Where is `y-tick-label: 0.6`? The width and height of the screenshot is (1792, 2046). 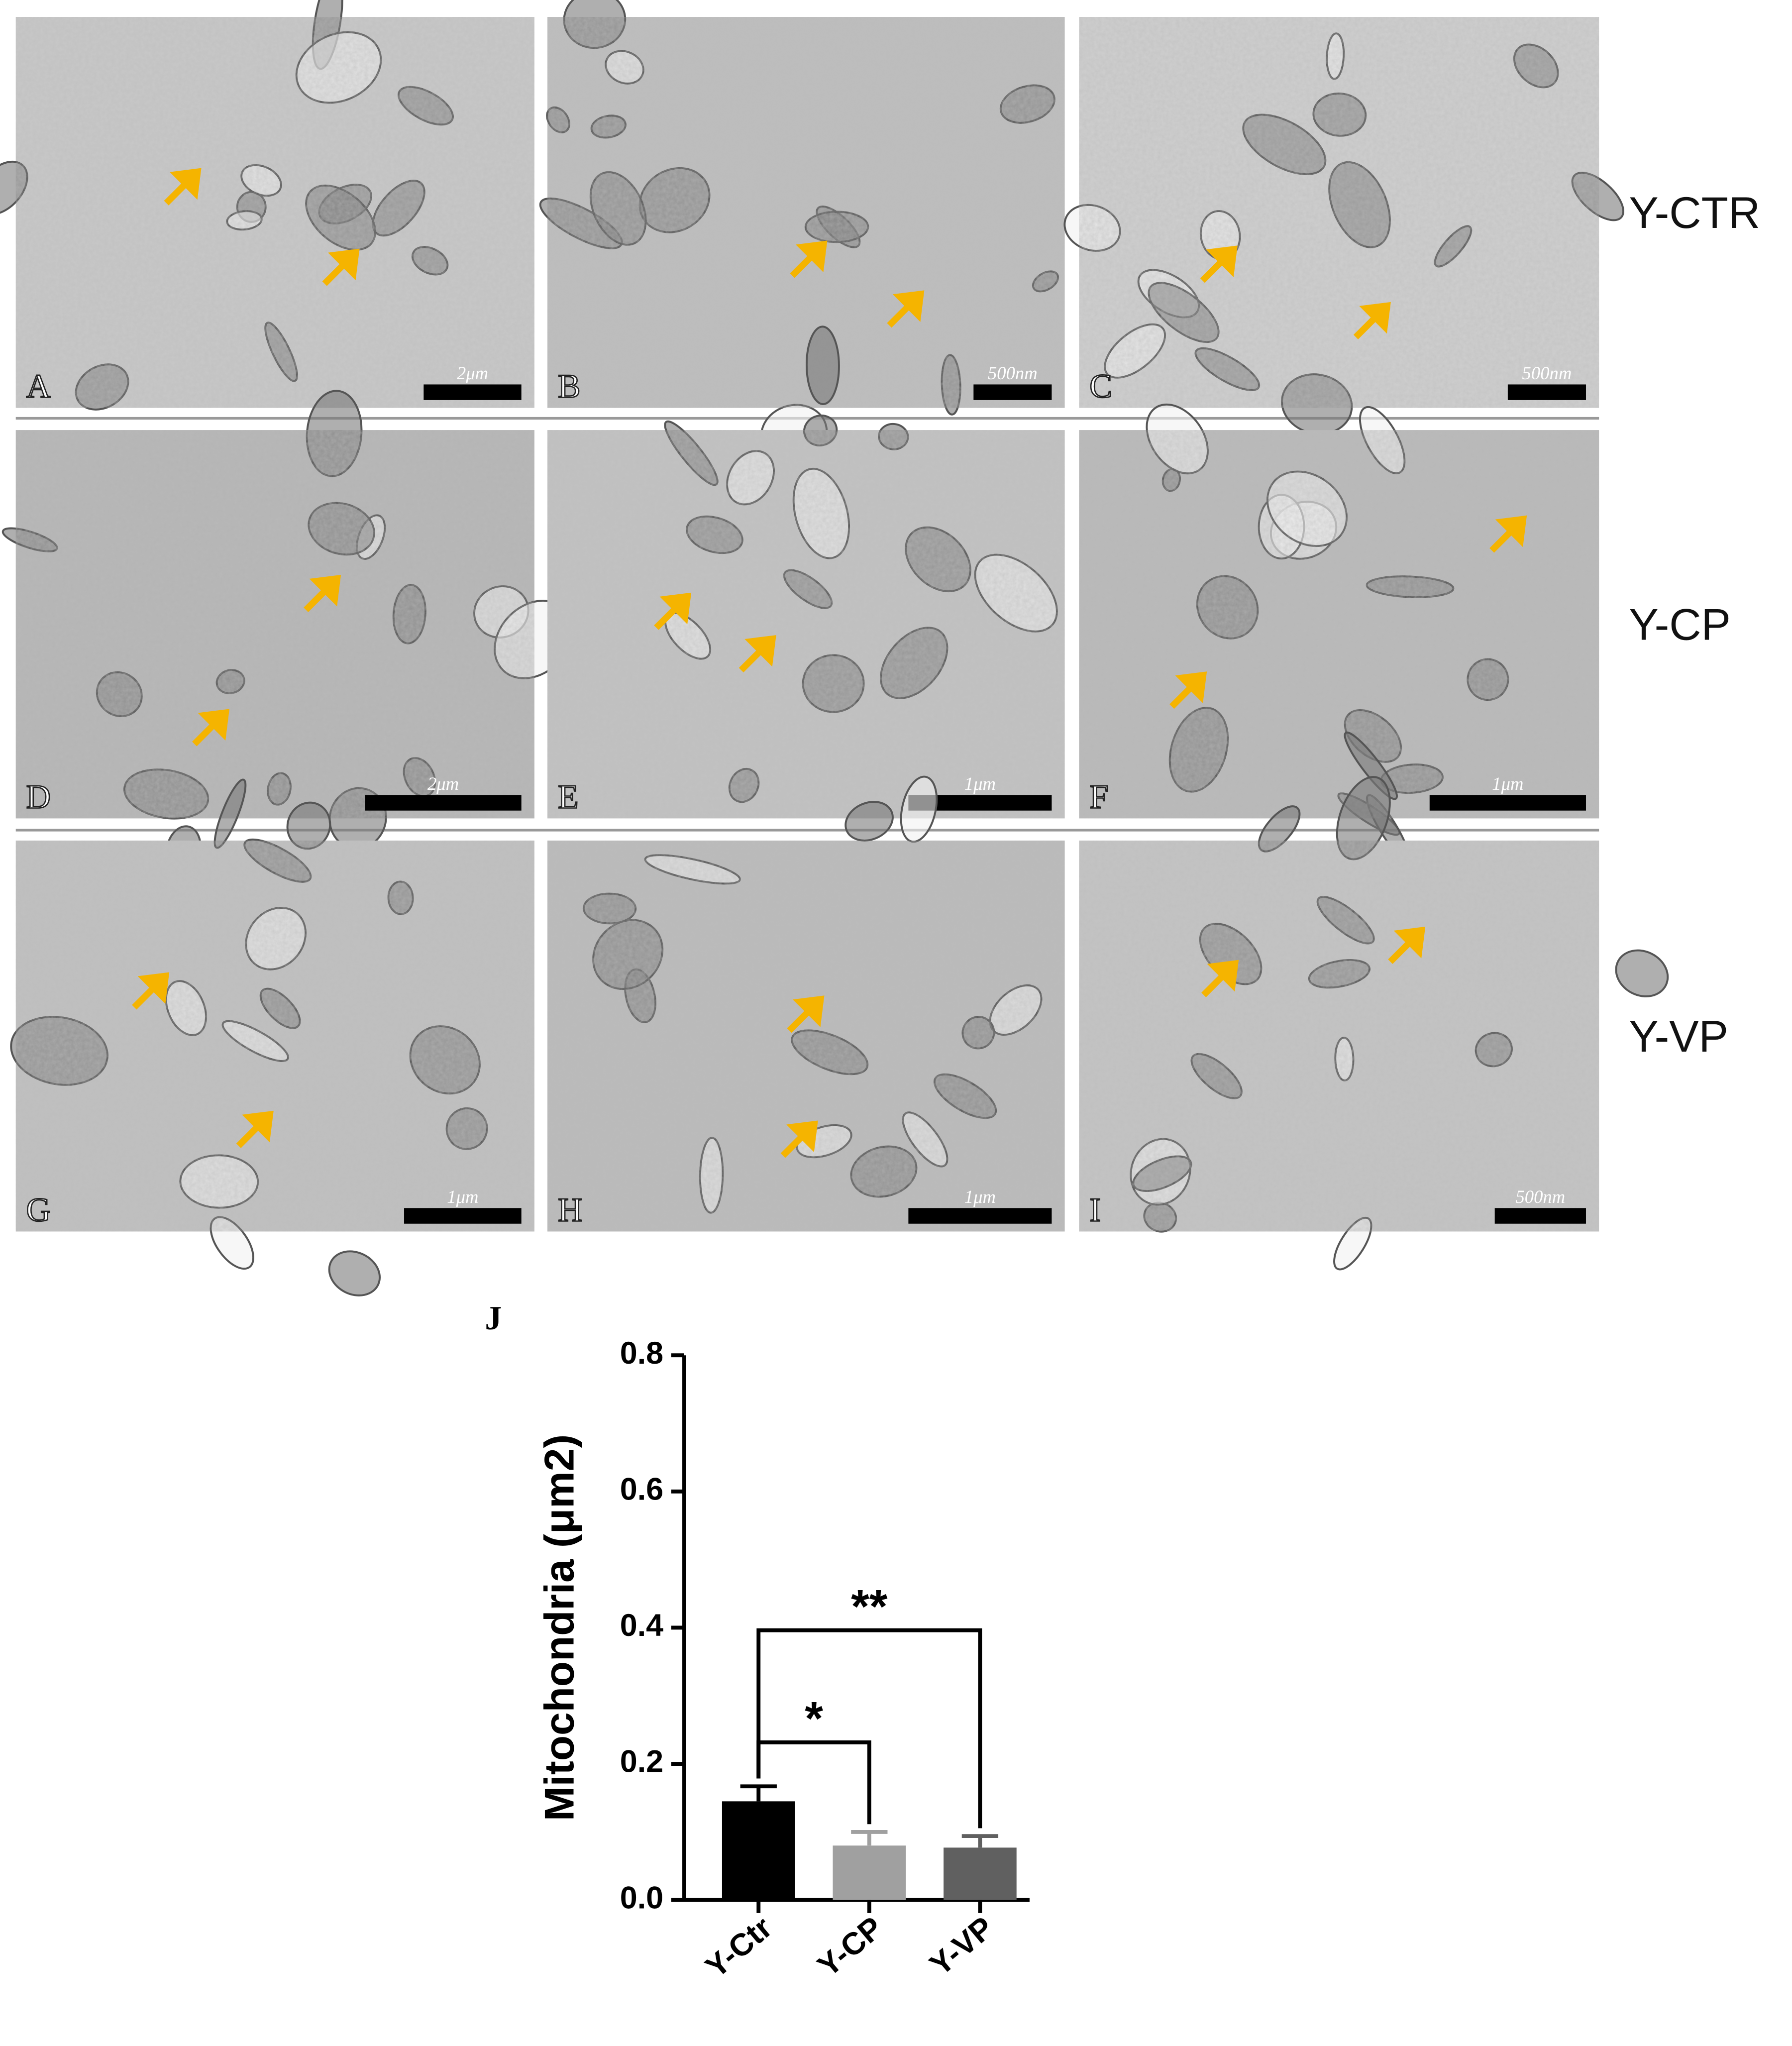
y-tick-label: 0.6 is located at coordinates (641, 1489).